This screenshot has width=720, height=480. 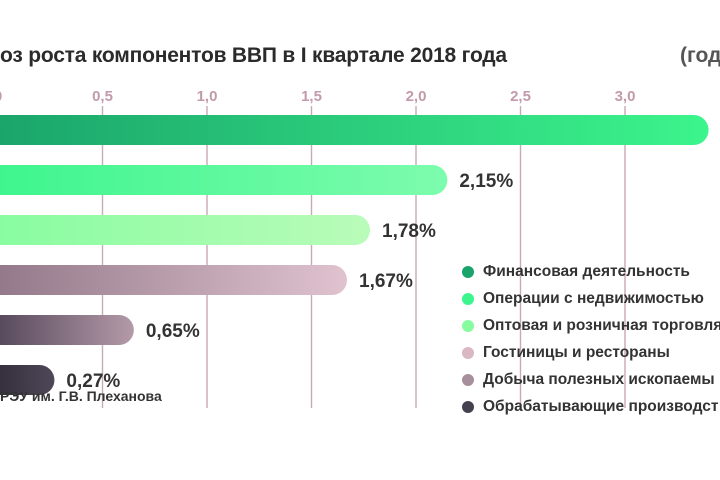 What do you see at coordinates (593, 298) in the screenshot?
I see `legend-label: Операции с недвижимостью` at bounding box center [593, 298].